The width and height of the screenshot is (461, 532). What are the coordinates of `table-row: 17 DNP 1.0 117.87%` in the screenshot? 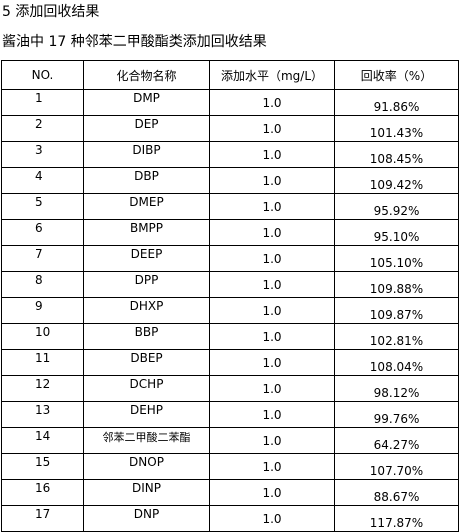 It's located at (230, 518).